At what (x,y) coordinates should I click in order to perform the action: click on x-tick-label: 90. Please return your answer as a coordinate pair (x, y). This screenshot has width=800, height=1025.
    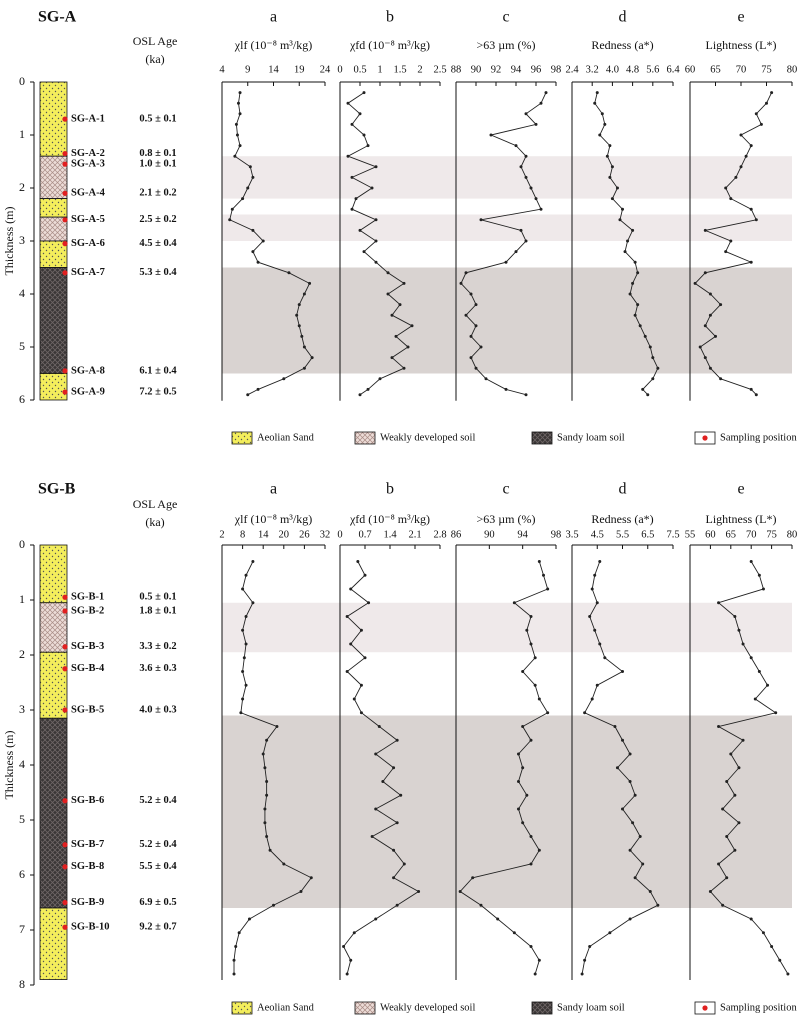
    Looking at the image, I should click on (476, 69).